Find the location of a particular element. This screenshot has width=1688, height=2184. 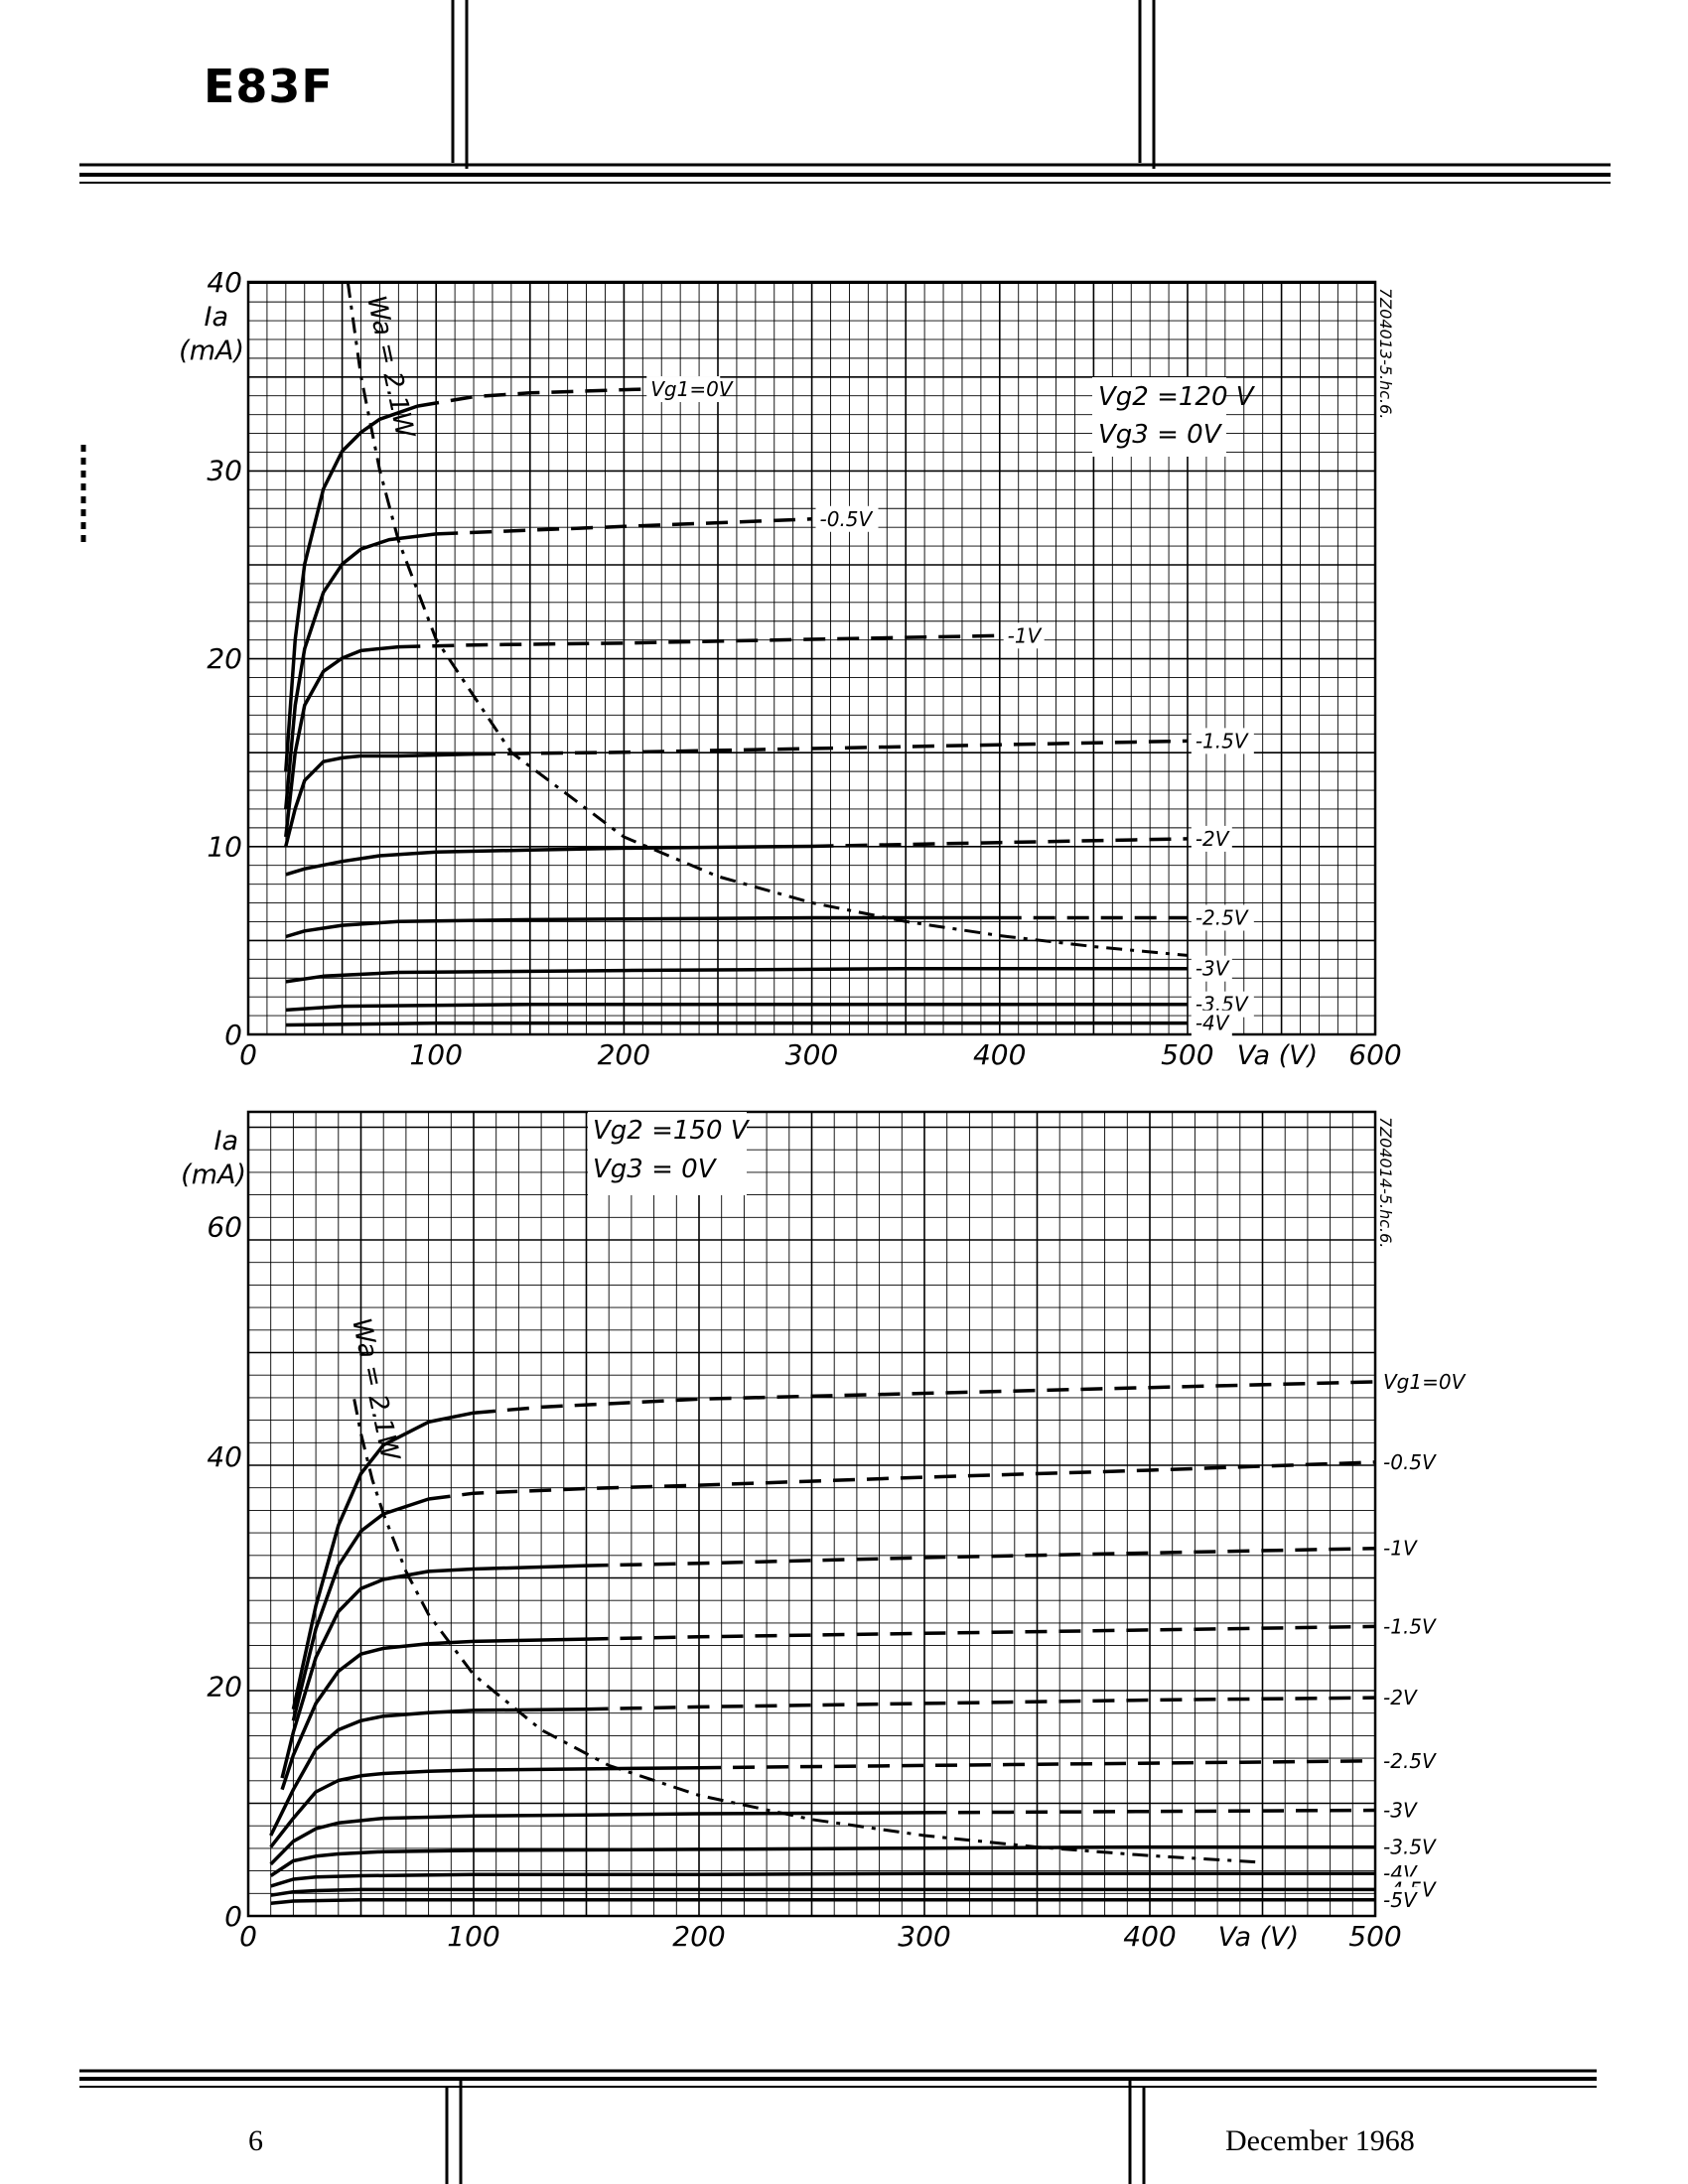

chart-top-extras: Vg2 =120 V Vg3 = 0V 7Z04013-5.hc.6. is located at coordinates (1243, 372).